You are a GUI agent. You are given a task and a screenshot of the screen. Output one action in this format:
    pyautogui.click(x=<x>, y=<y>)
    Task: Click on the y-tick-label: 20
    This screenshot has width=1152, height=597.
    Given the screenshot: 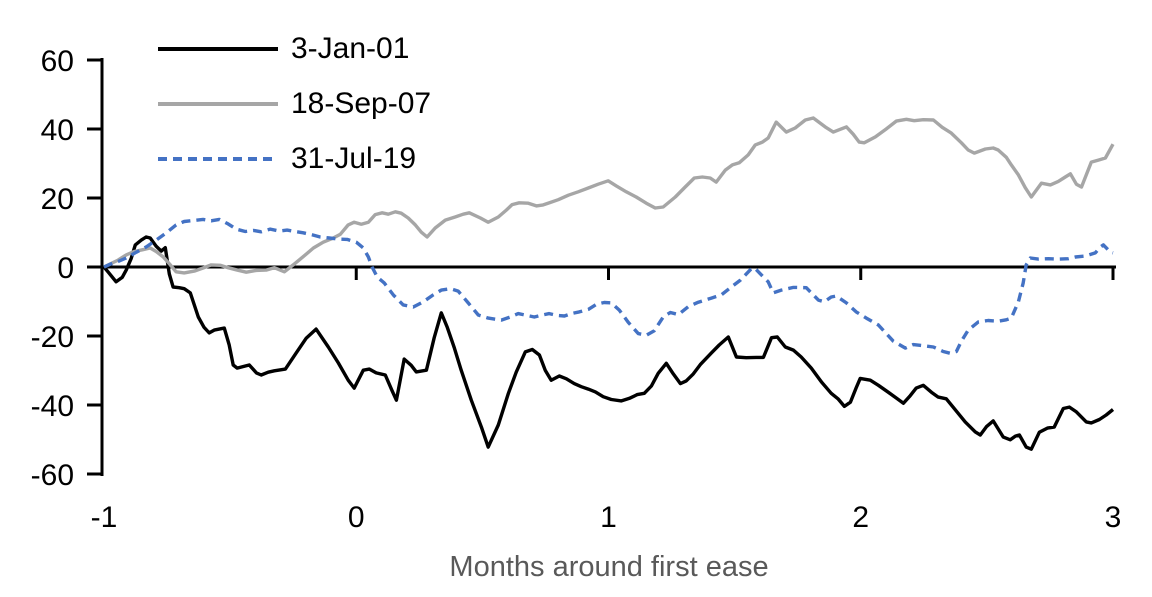 What is the action you would take?
    pyautogui.click(x=57, y=199)
    